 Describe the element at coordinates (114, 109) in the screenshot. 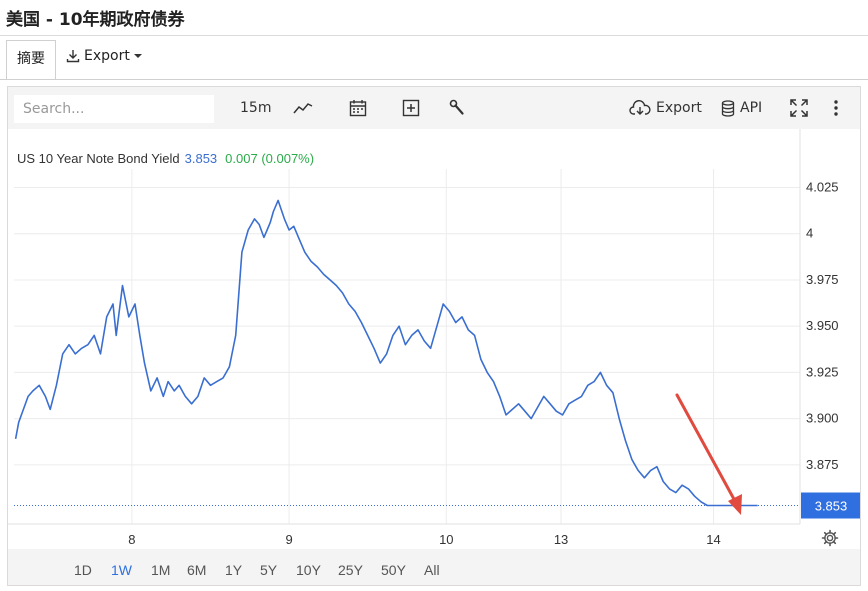

I see `symbol-search-input` at that location.